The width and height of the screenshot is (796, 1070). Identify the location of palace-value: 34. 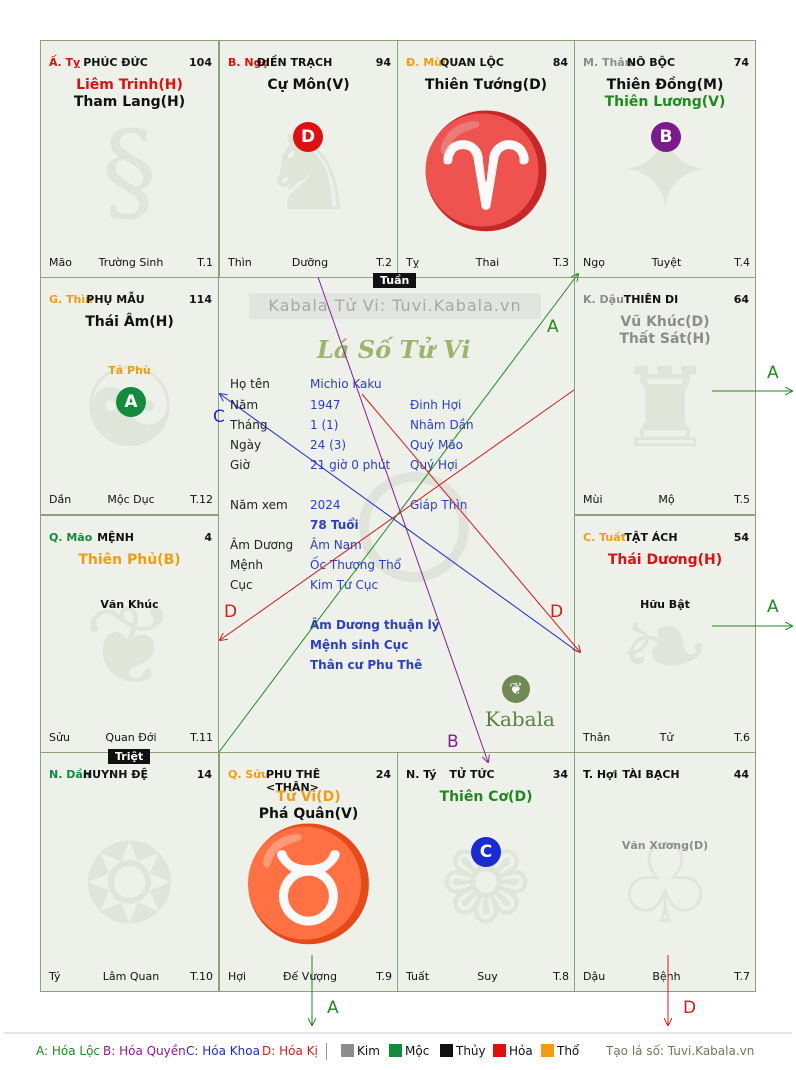
(560, 774).